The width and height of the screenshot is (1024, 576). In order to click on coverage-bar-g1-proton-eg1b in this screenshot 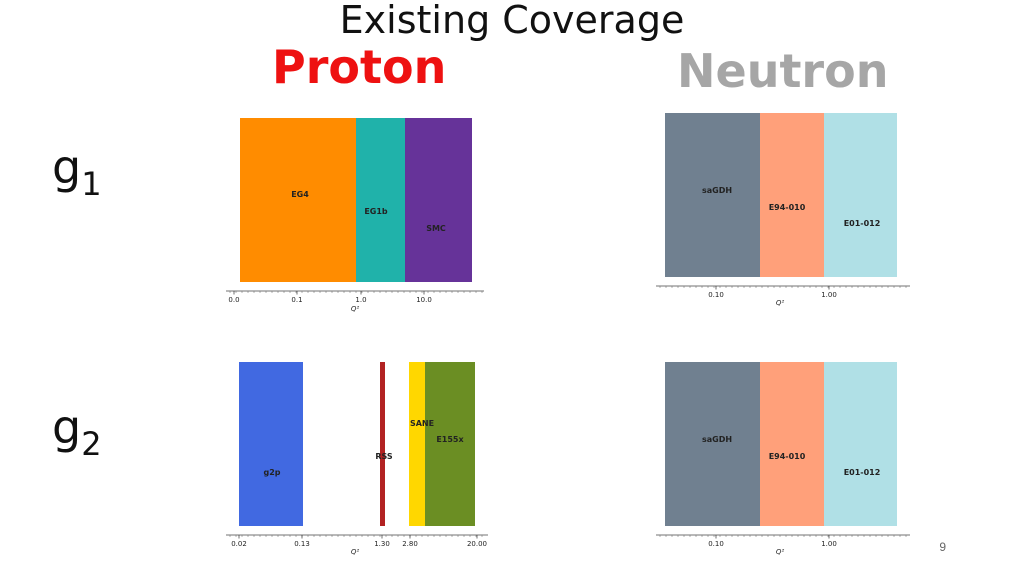, I will do `click(380, 200)`.